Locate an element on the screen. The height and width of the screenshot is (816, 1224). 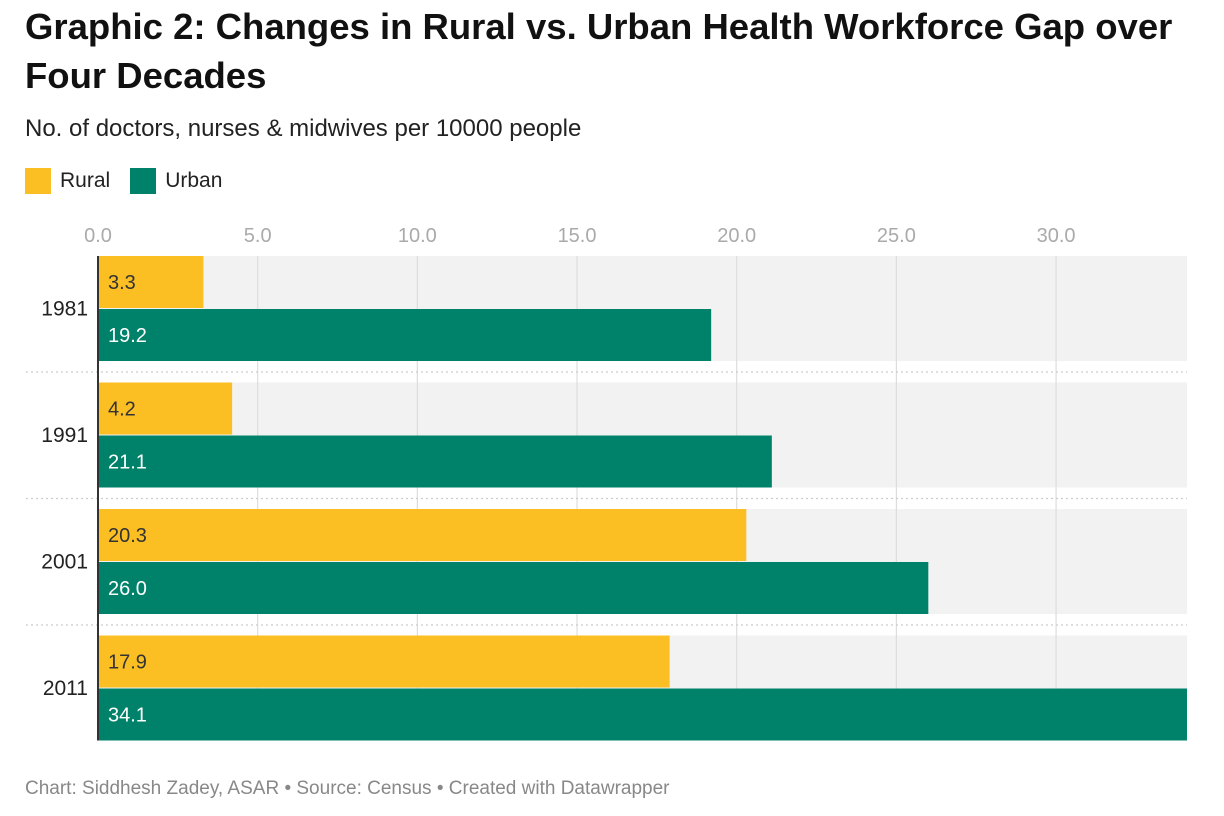
bar-rural-1981 is located at coordinates (151, 282).